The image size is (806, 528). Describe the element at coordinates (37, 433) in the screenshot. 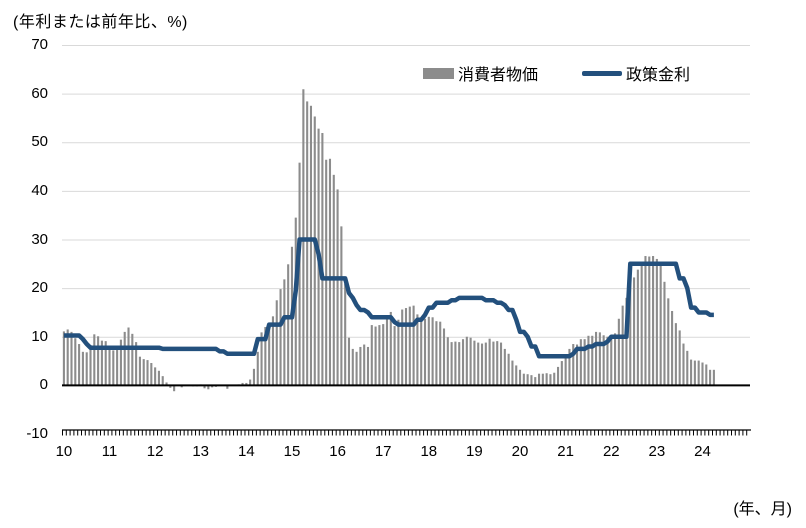

I see `y-tick-label: -10` at that location.